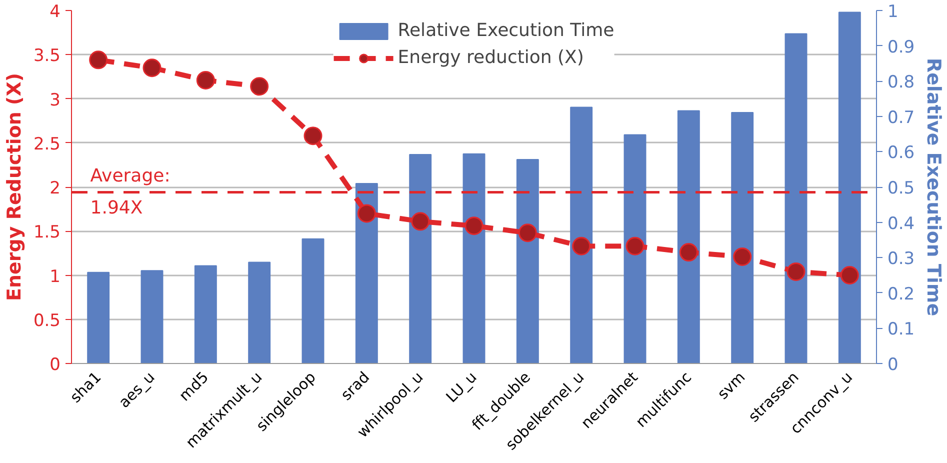 This screenshot has height=463, width=947. What do you see at coordinates (731, 385) in the screenshot?
I see `x-tick-label: svm` at bounding box center [731, 385].